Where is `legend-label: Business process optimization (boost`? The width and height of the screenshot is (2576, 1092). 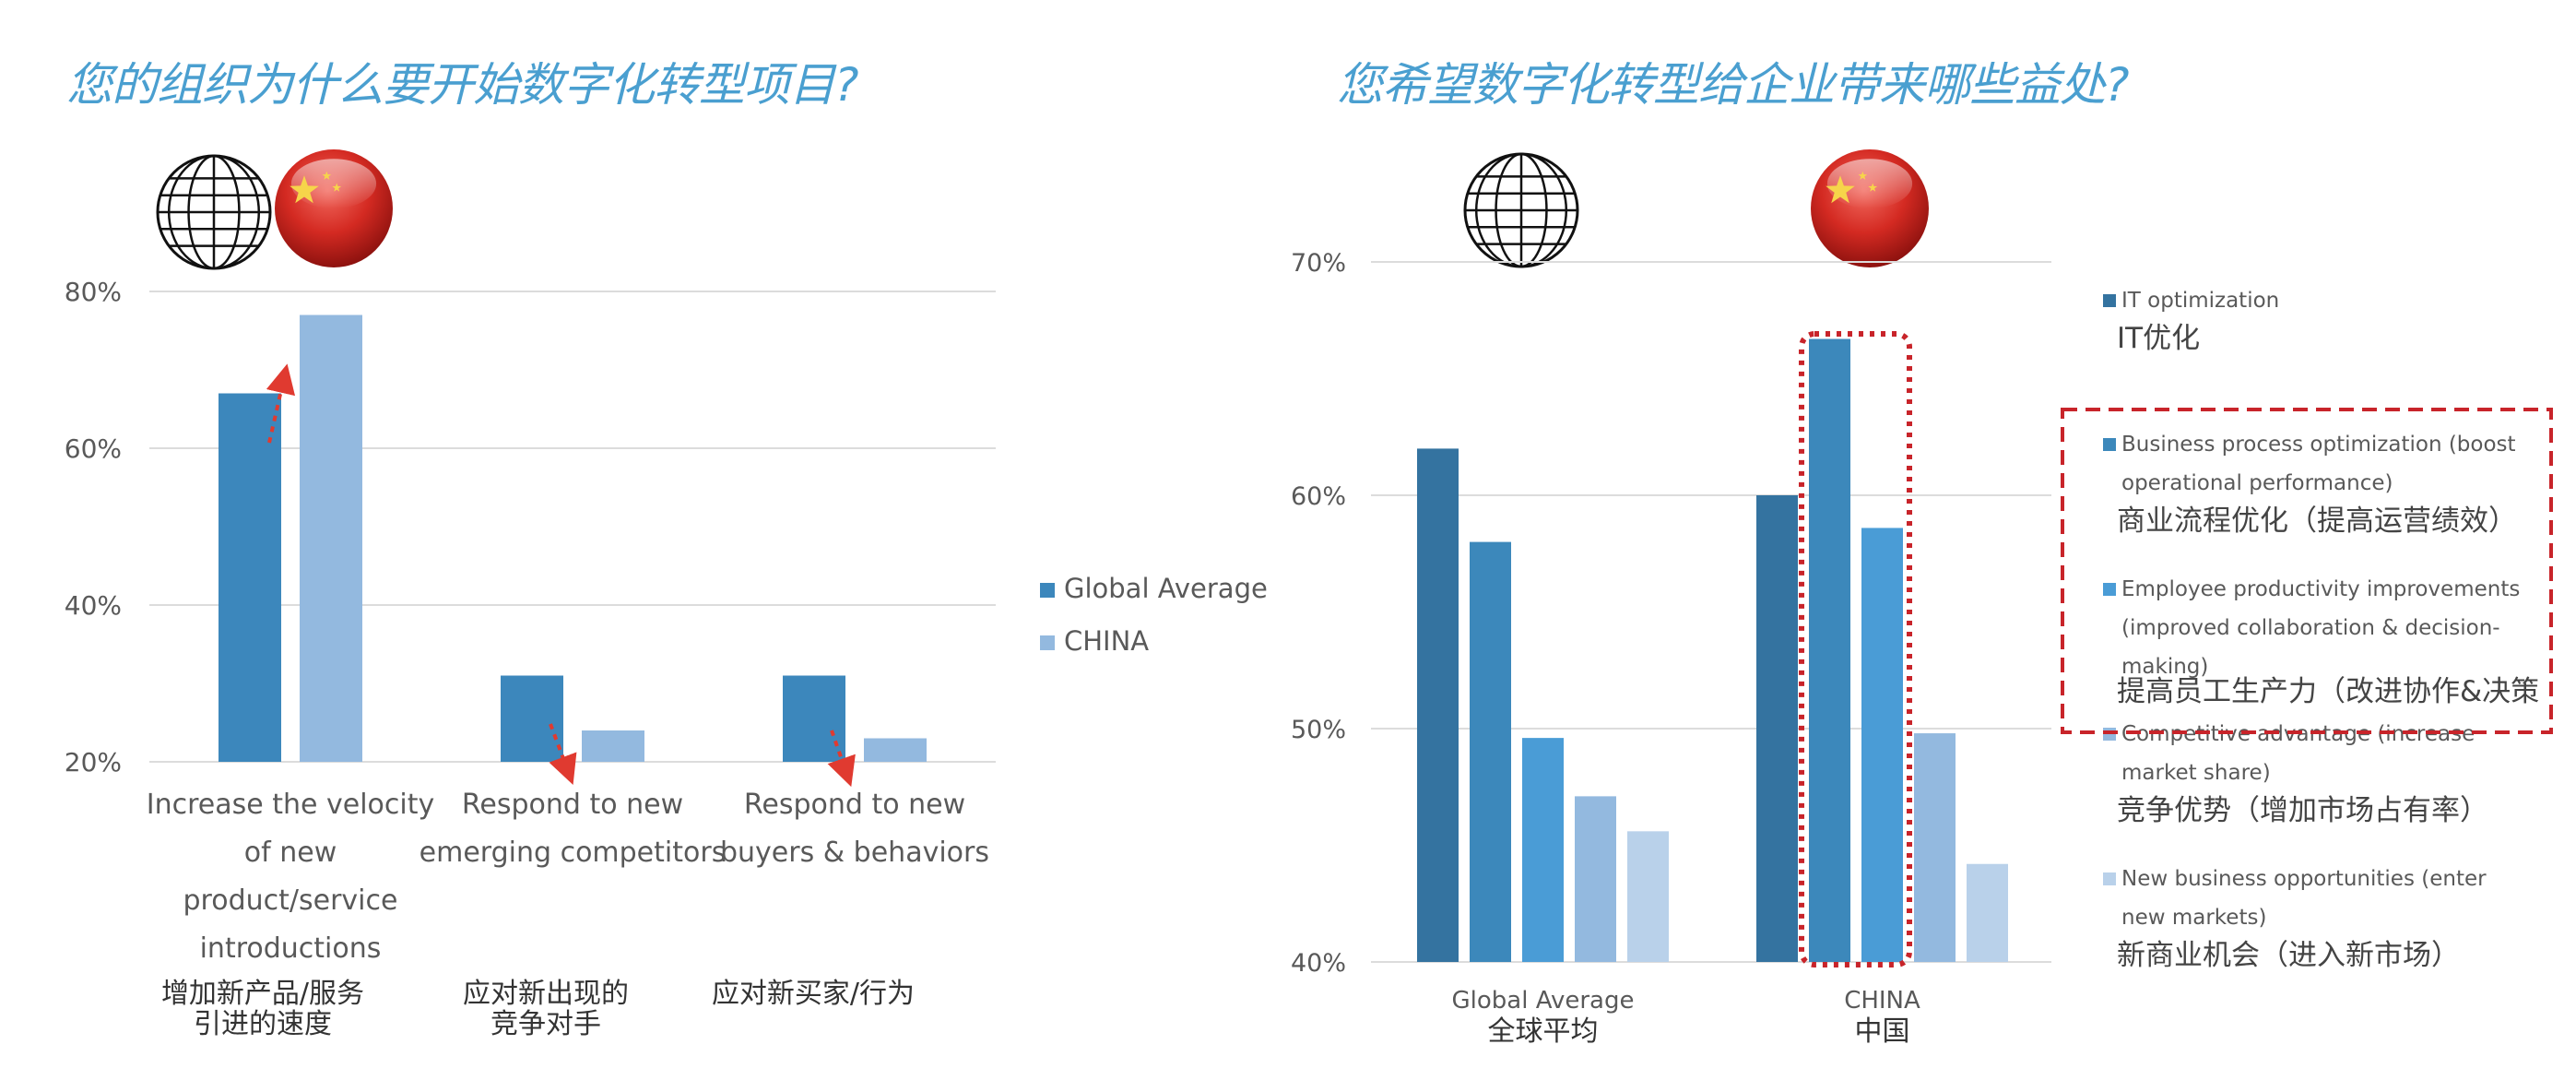 legend-label: Business process optimization (boost is located at coordinates (2318, 445).